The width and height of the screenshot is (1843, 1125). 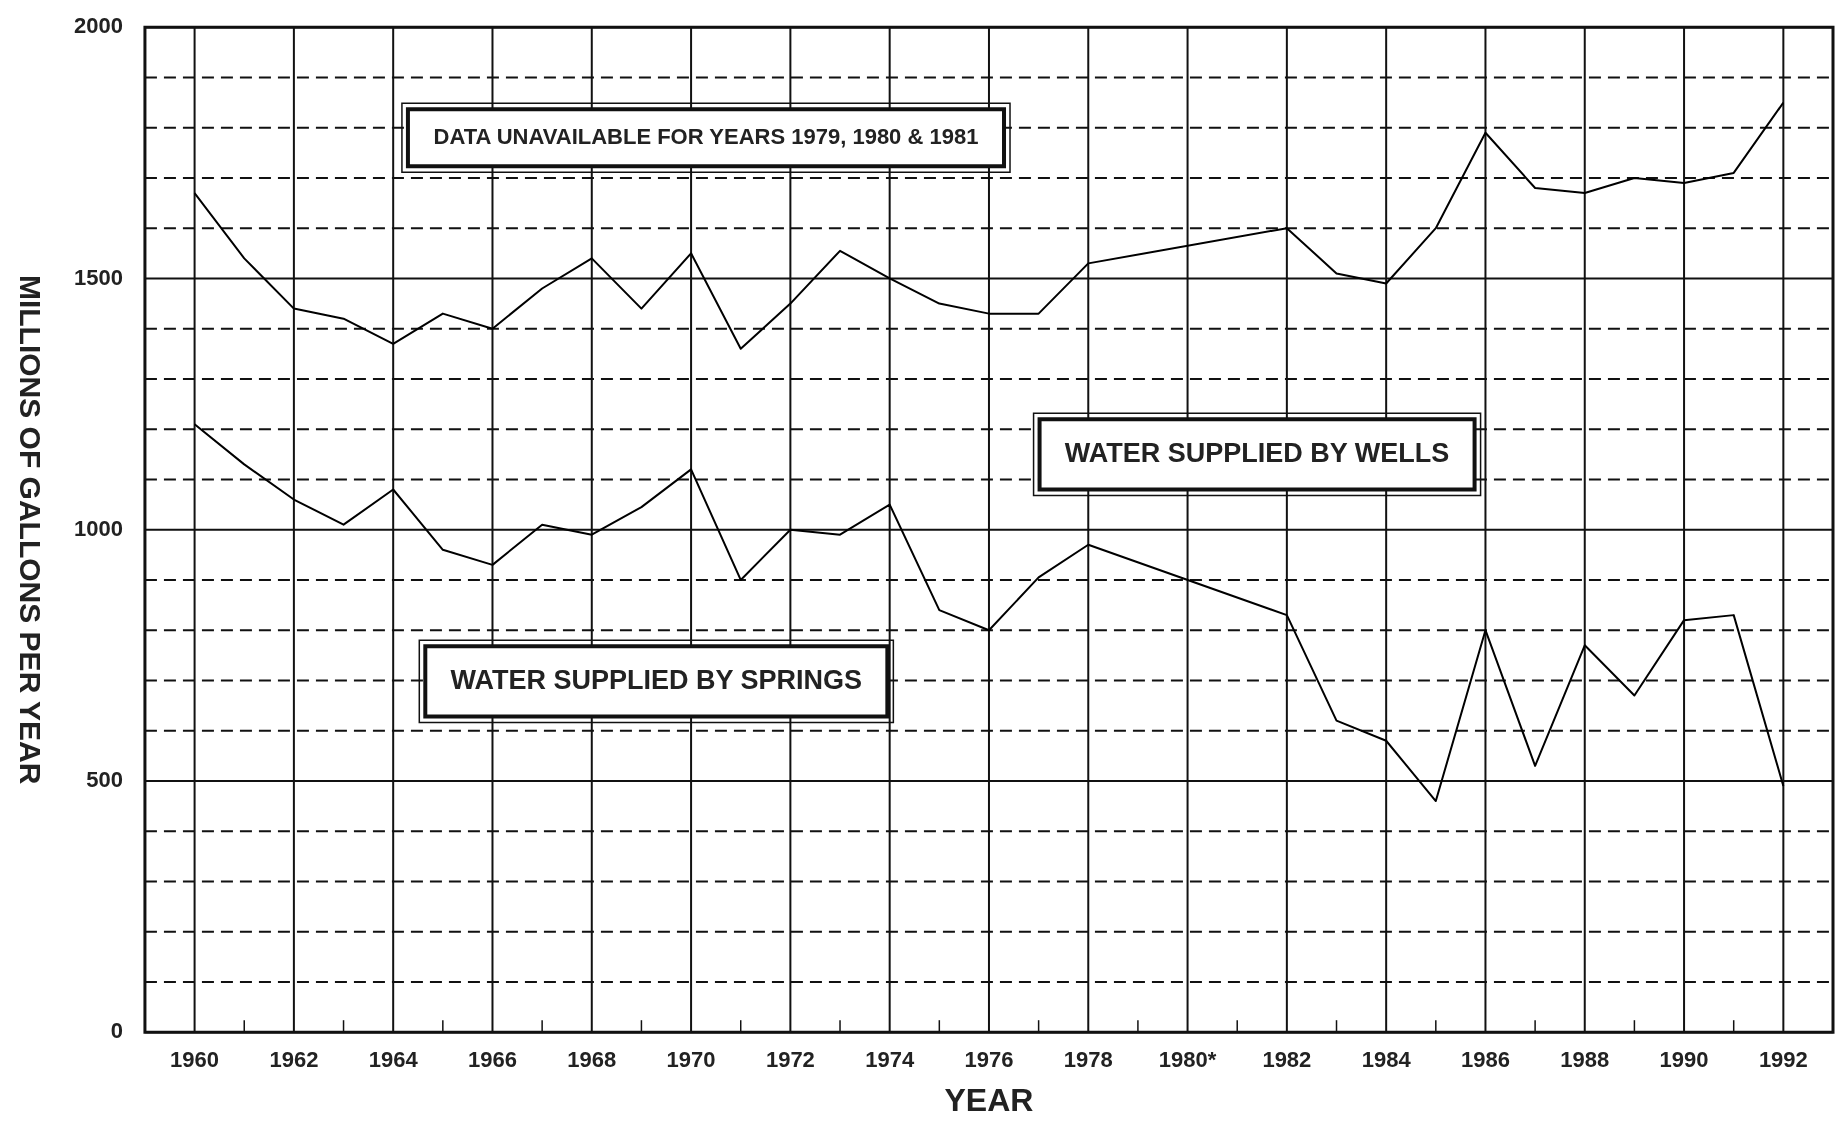 What do you see at coordinates (1257, 452) in the screenshot?
I see `annotation: WATER SUPPLIED BY WELLS` at bounding box center [1257, 452].